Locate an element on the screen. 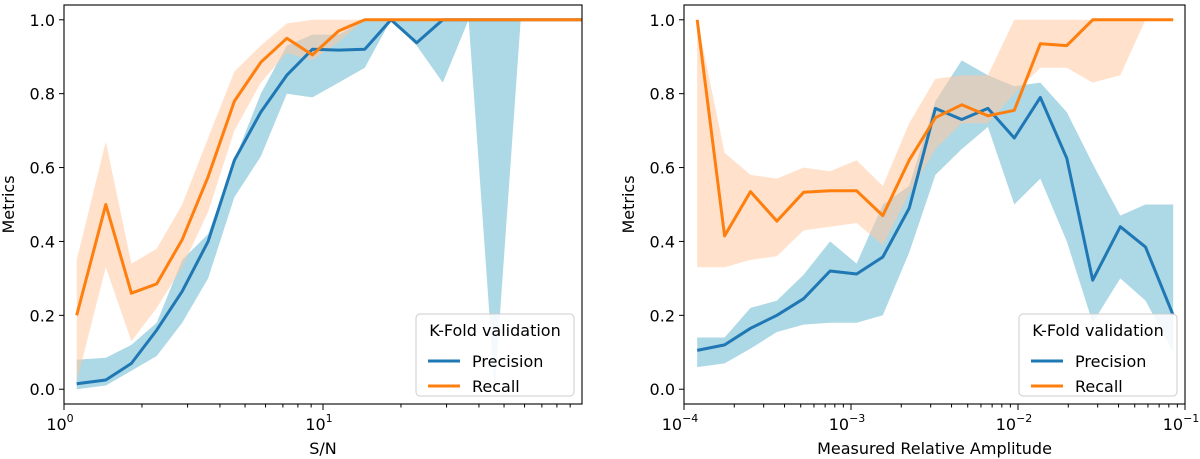 This screenshot has width=1200, height=459. x-tick-label: 10¹ is located at coordinates (318, 423).